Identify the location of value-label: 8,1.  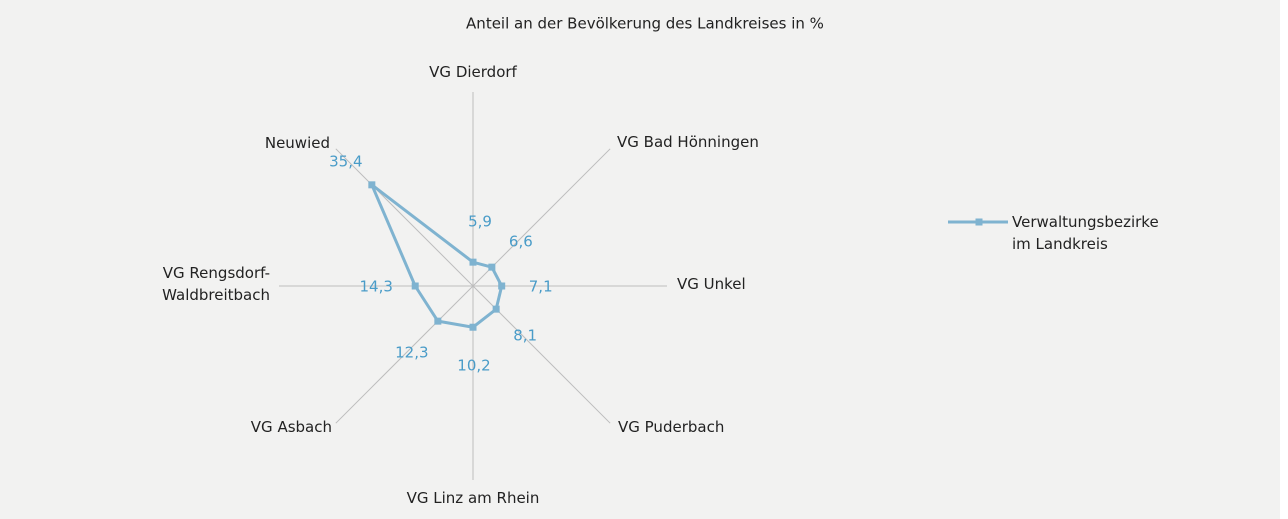
(525, 336).